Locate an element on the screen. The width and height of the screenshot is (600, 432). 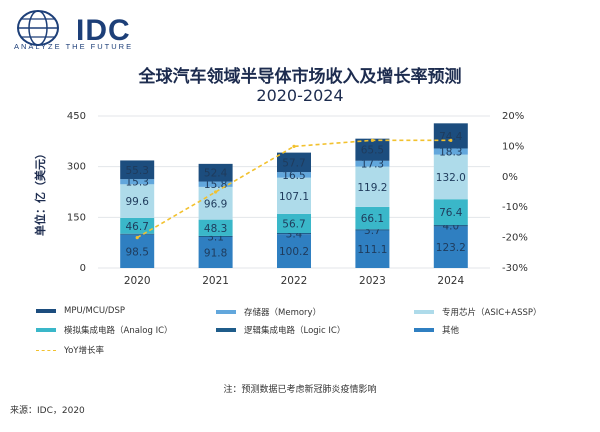
brand-tagline: ANALYZE THE FUTURE is located at coordinates (74, 46).